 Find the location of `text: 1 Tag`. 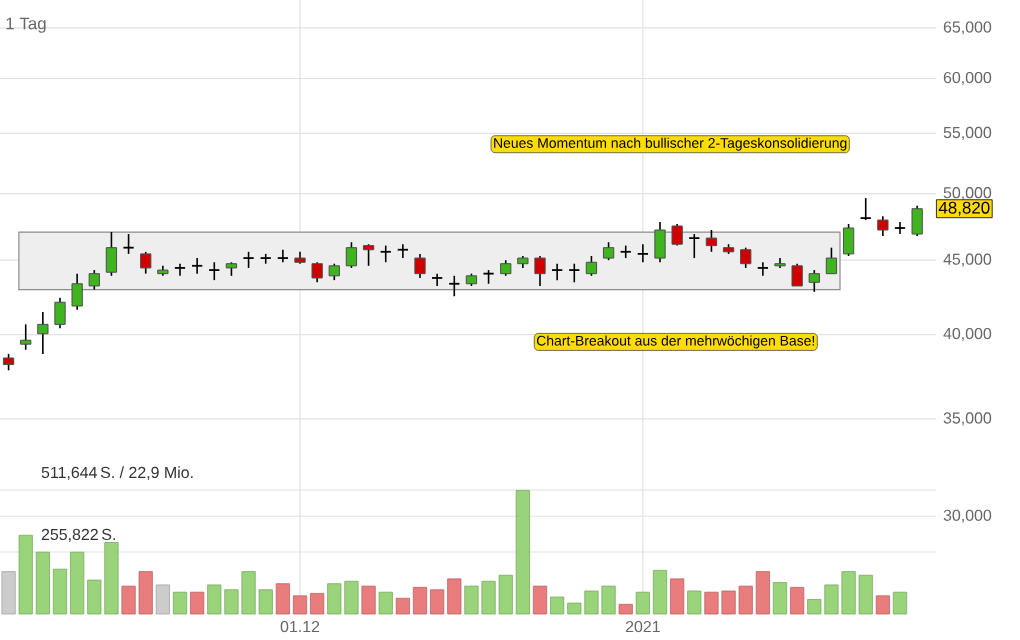

text: 1 Tag is located at coordinates (26, 25).